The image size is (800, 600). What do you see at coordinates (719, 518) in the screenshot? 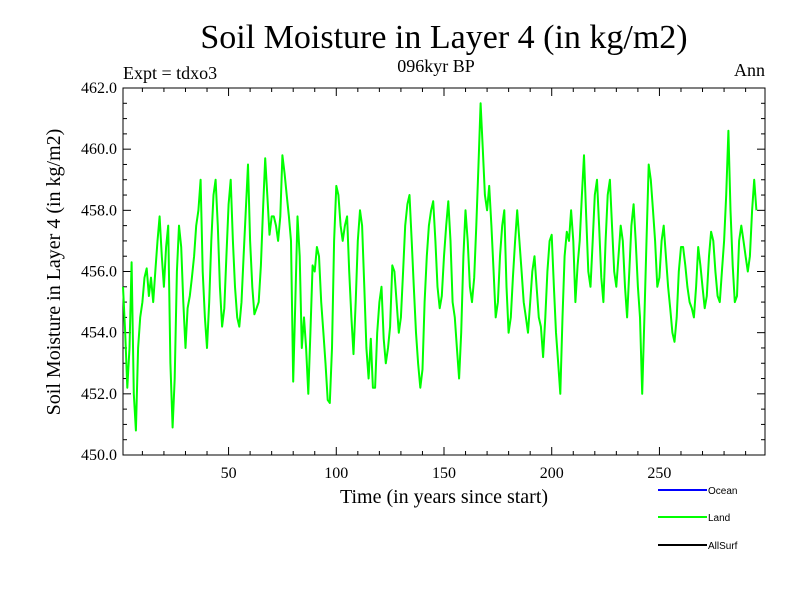
I see `legend-land-label: Land` at bounding box center [719, 518].